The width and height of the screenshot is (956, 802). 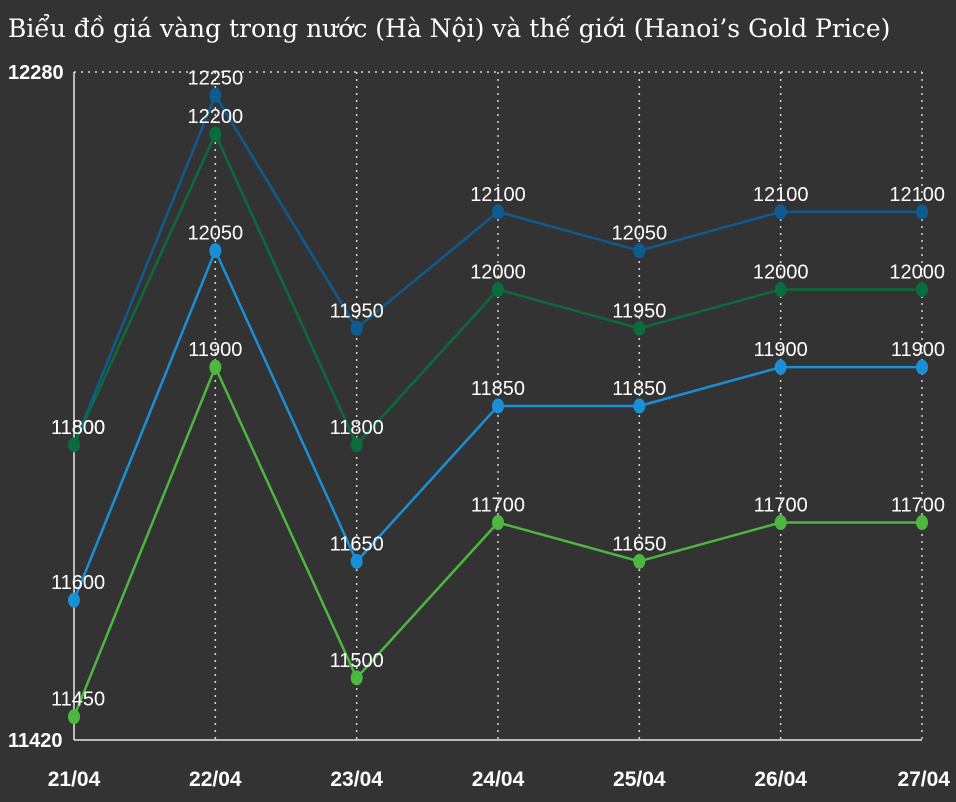 What do you see at coordinates (35, 741) in the screenshot?
I see `y-tick-label: 11420` at bounding box center [35, 741].